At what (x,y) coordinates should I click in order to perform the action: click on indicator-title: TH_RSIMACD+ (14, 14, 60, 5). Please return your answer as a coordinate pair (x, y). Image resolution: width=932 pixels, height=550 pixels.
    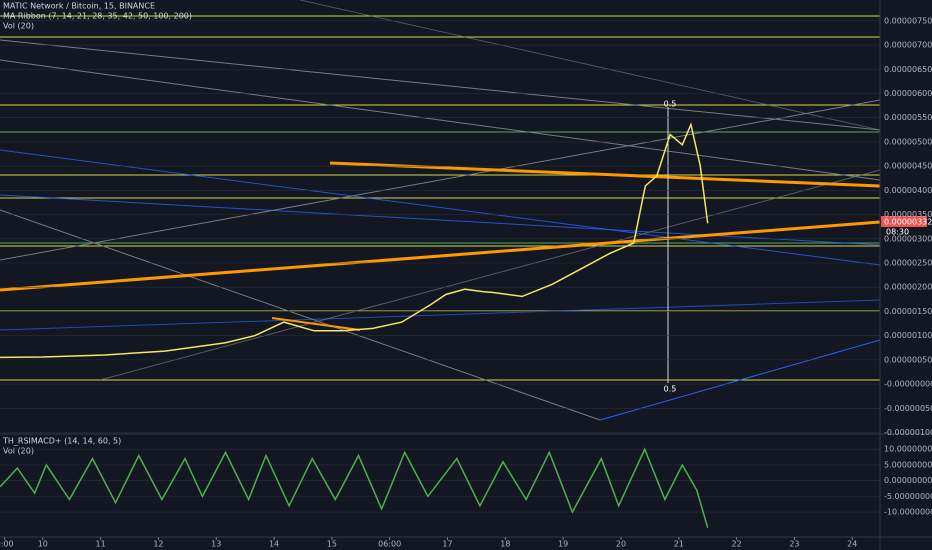
    Looking at the image, I should click on (61, 441).